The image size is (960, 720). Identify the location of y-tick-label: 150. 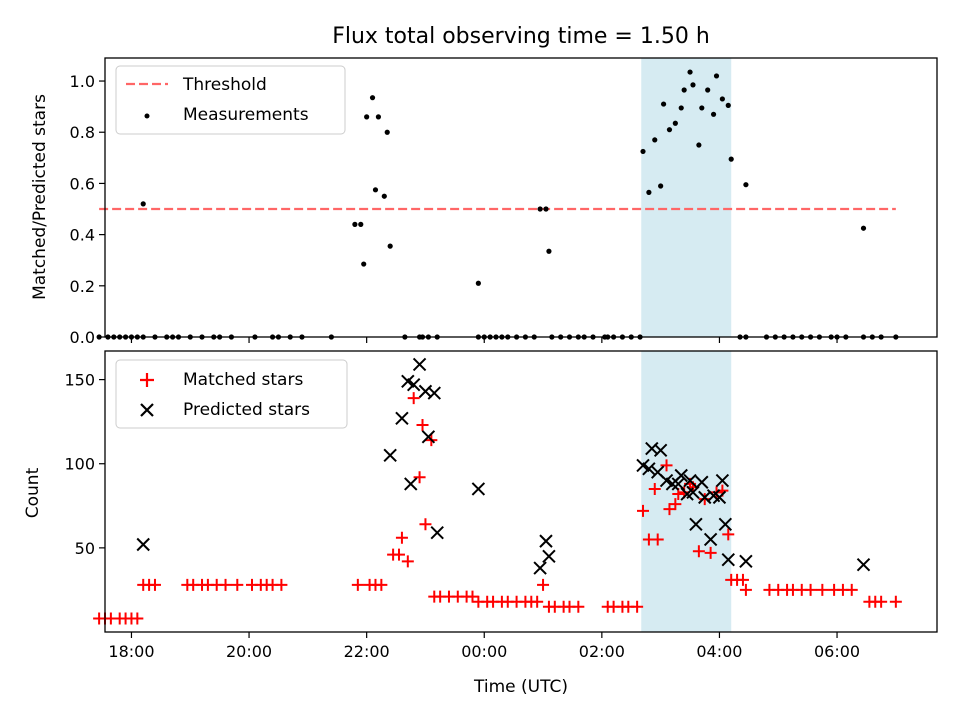
(79, 380).